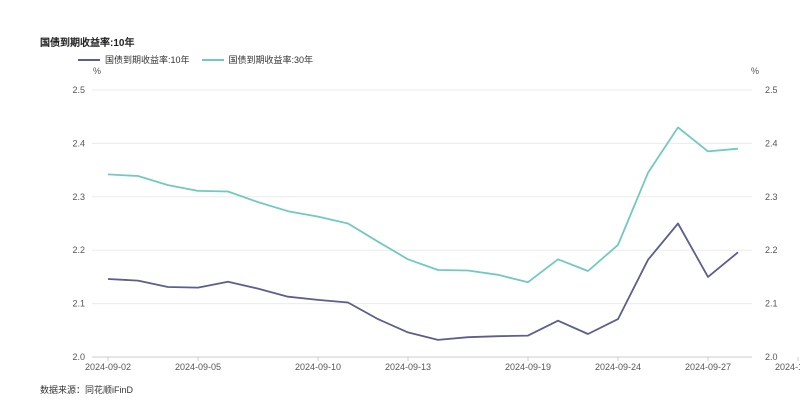 This screenshot has width=800, height=411. What do you see at coordinates (755, 71) in the screenshot?
I see `y-unit-right: %` at bounding box center [755, 71].